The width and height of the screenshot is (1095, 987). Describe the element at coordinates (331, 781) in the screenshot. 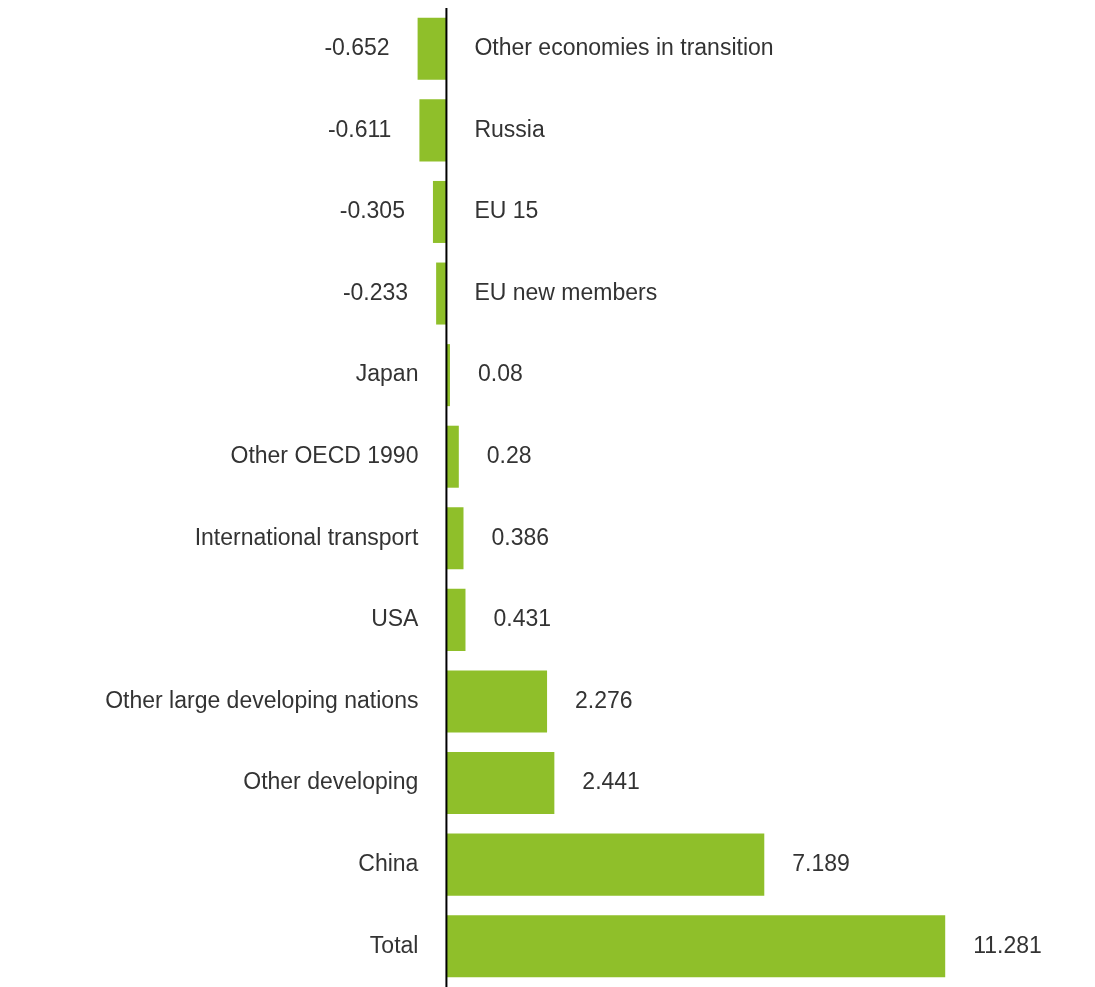

I see `y-tick-label: Other developing` at that location.